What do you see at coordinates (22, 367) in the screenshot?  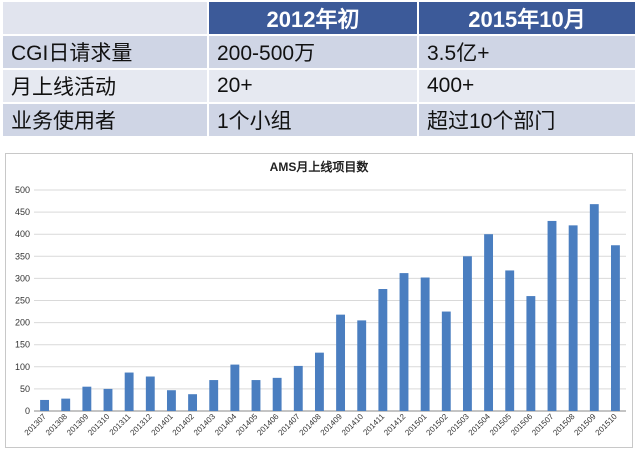 I see `y-tick-label: 100` at bounding box center [22, 367].